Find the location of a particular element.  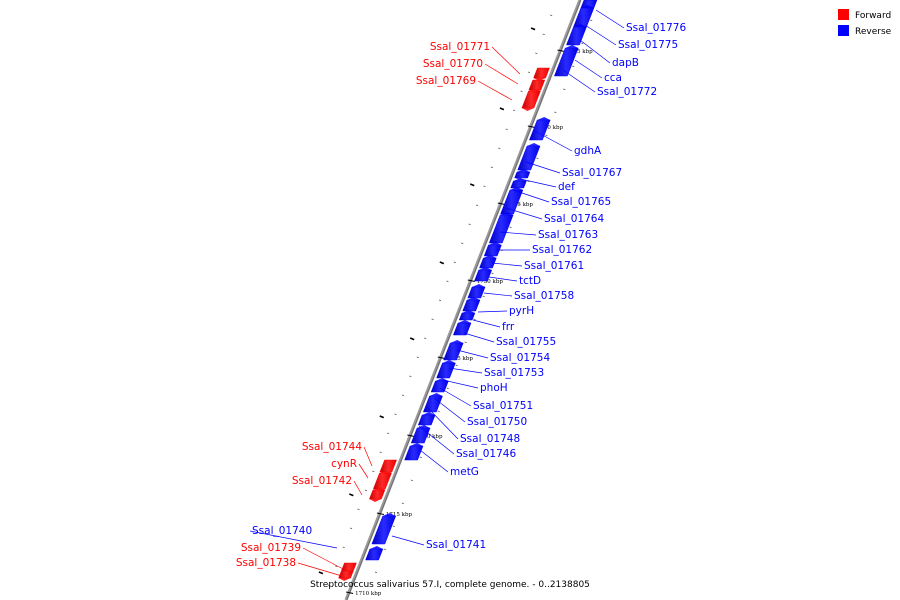

gene-label: gdhA is located at coordinates (588, 151).